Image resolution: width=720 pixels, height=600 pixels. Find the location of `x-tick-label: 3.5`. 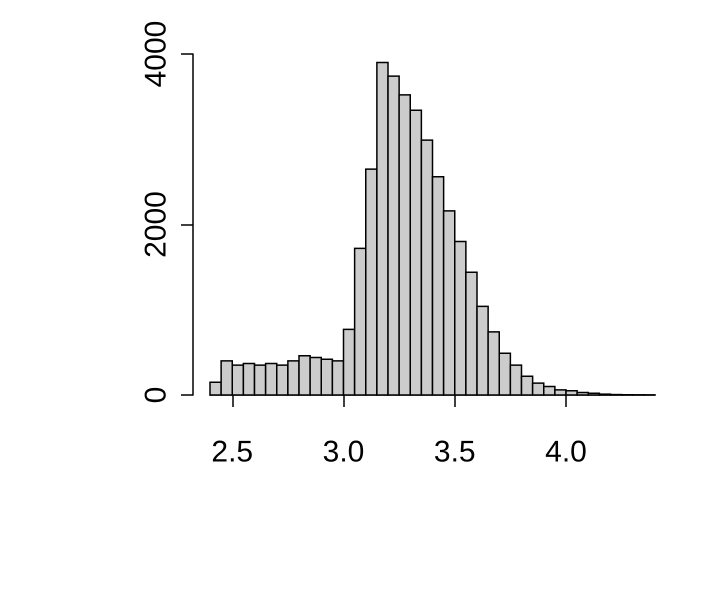

x-tick-label: 3.5 is located at coordinates (455, 452).